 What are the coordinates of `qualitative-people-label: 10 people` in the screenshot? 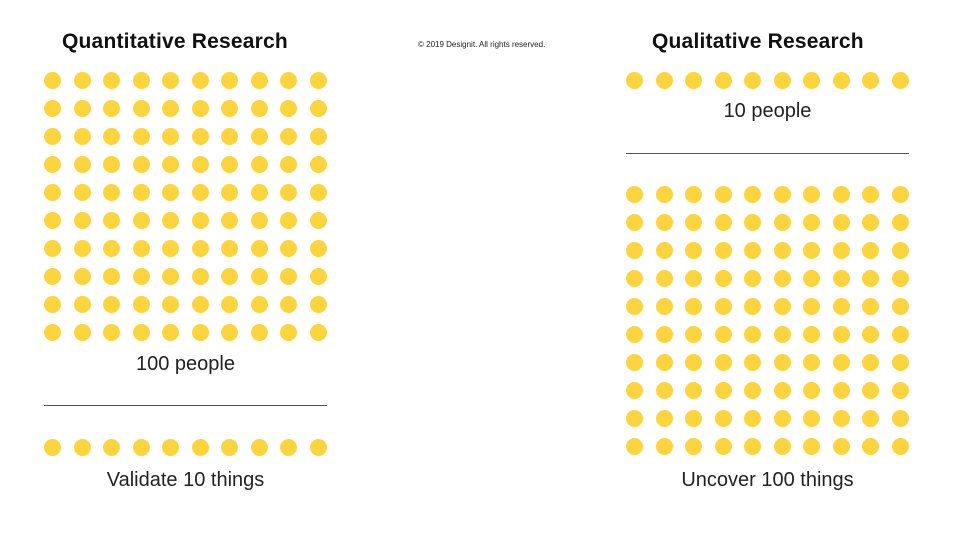 It's located at (767, 111).